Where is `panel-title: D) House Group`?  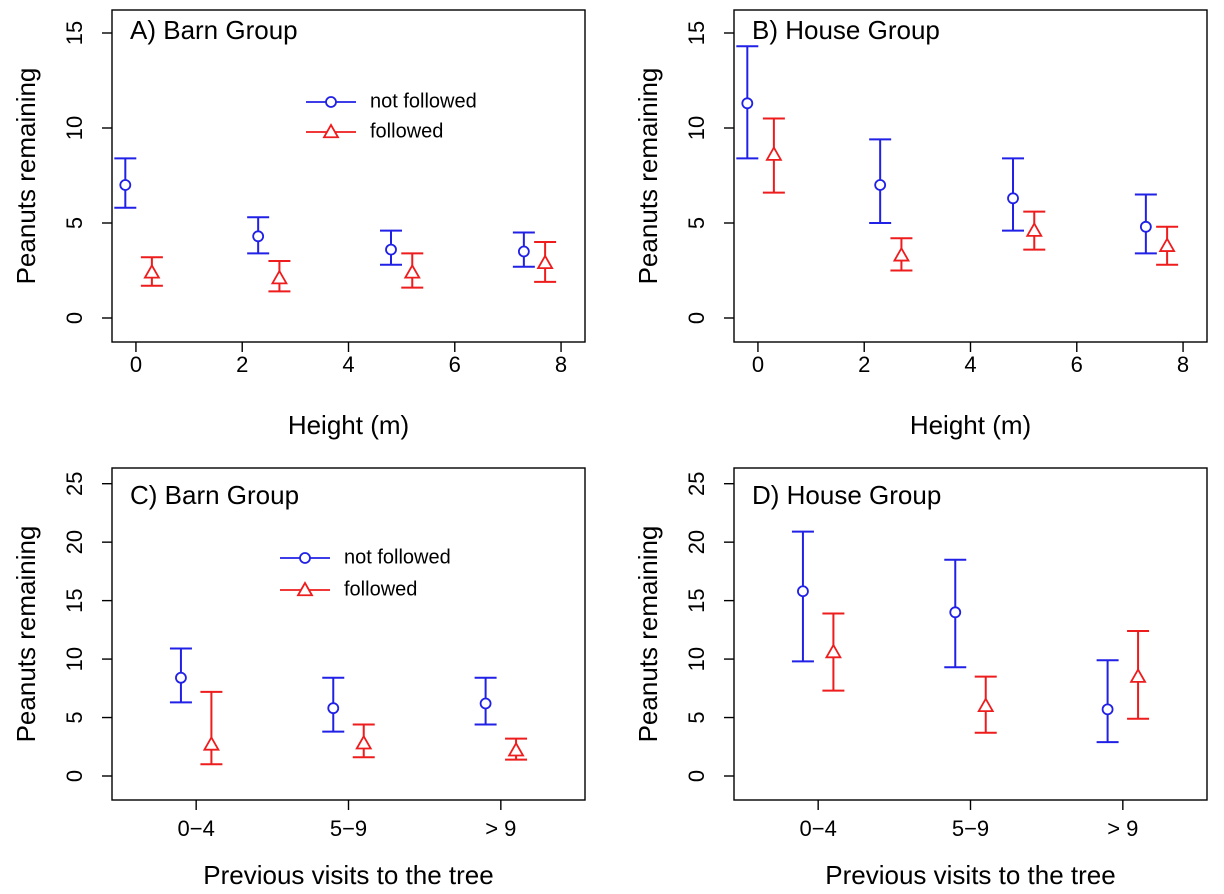 panel-title: D) House Group is located at coordinates (846, 495).